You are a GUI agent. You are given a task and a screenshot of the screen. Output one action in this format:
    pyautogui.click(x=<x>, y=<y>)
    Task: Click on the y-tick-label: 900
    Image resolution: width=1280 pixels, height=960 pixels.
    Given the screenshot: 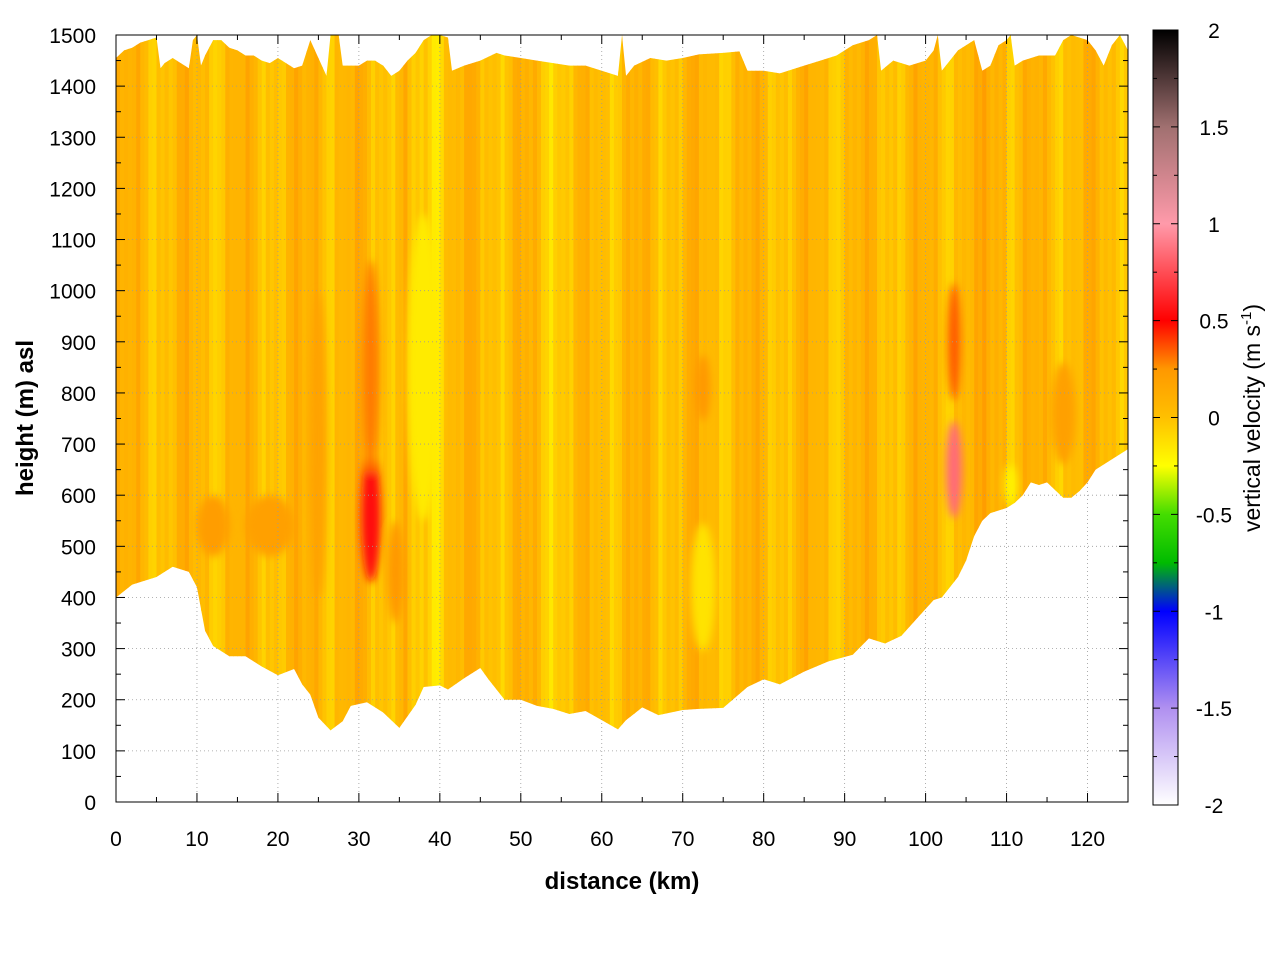 What is the action you would take?
    pyautogui.click(x=78, y=343)
    